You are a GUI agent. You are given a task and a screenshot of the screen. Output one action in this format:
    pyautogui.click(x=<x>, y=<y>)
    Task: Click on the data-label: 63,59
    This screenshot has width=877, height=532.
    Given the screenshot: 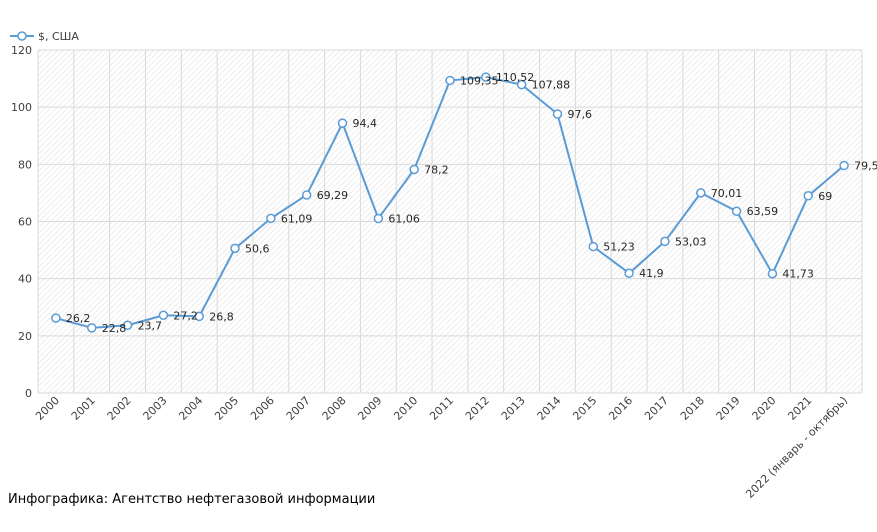 What is the action you would take?
    pyautogui.click(x=763, y=211)
    